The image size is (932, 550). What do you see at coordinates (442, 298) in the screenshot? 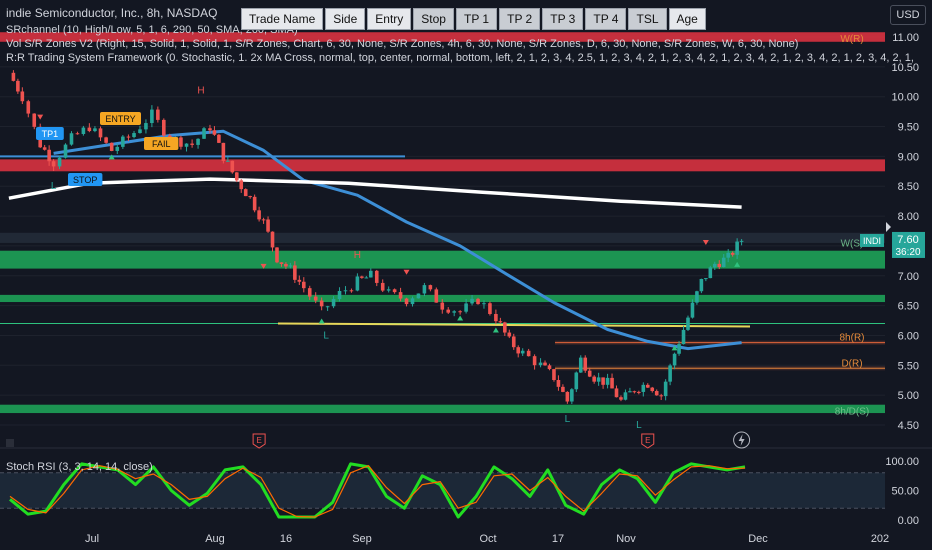
I see `support-zone` at bounding box center [442, 298].